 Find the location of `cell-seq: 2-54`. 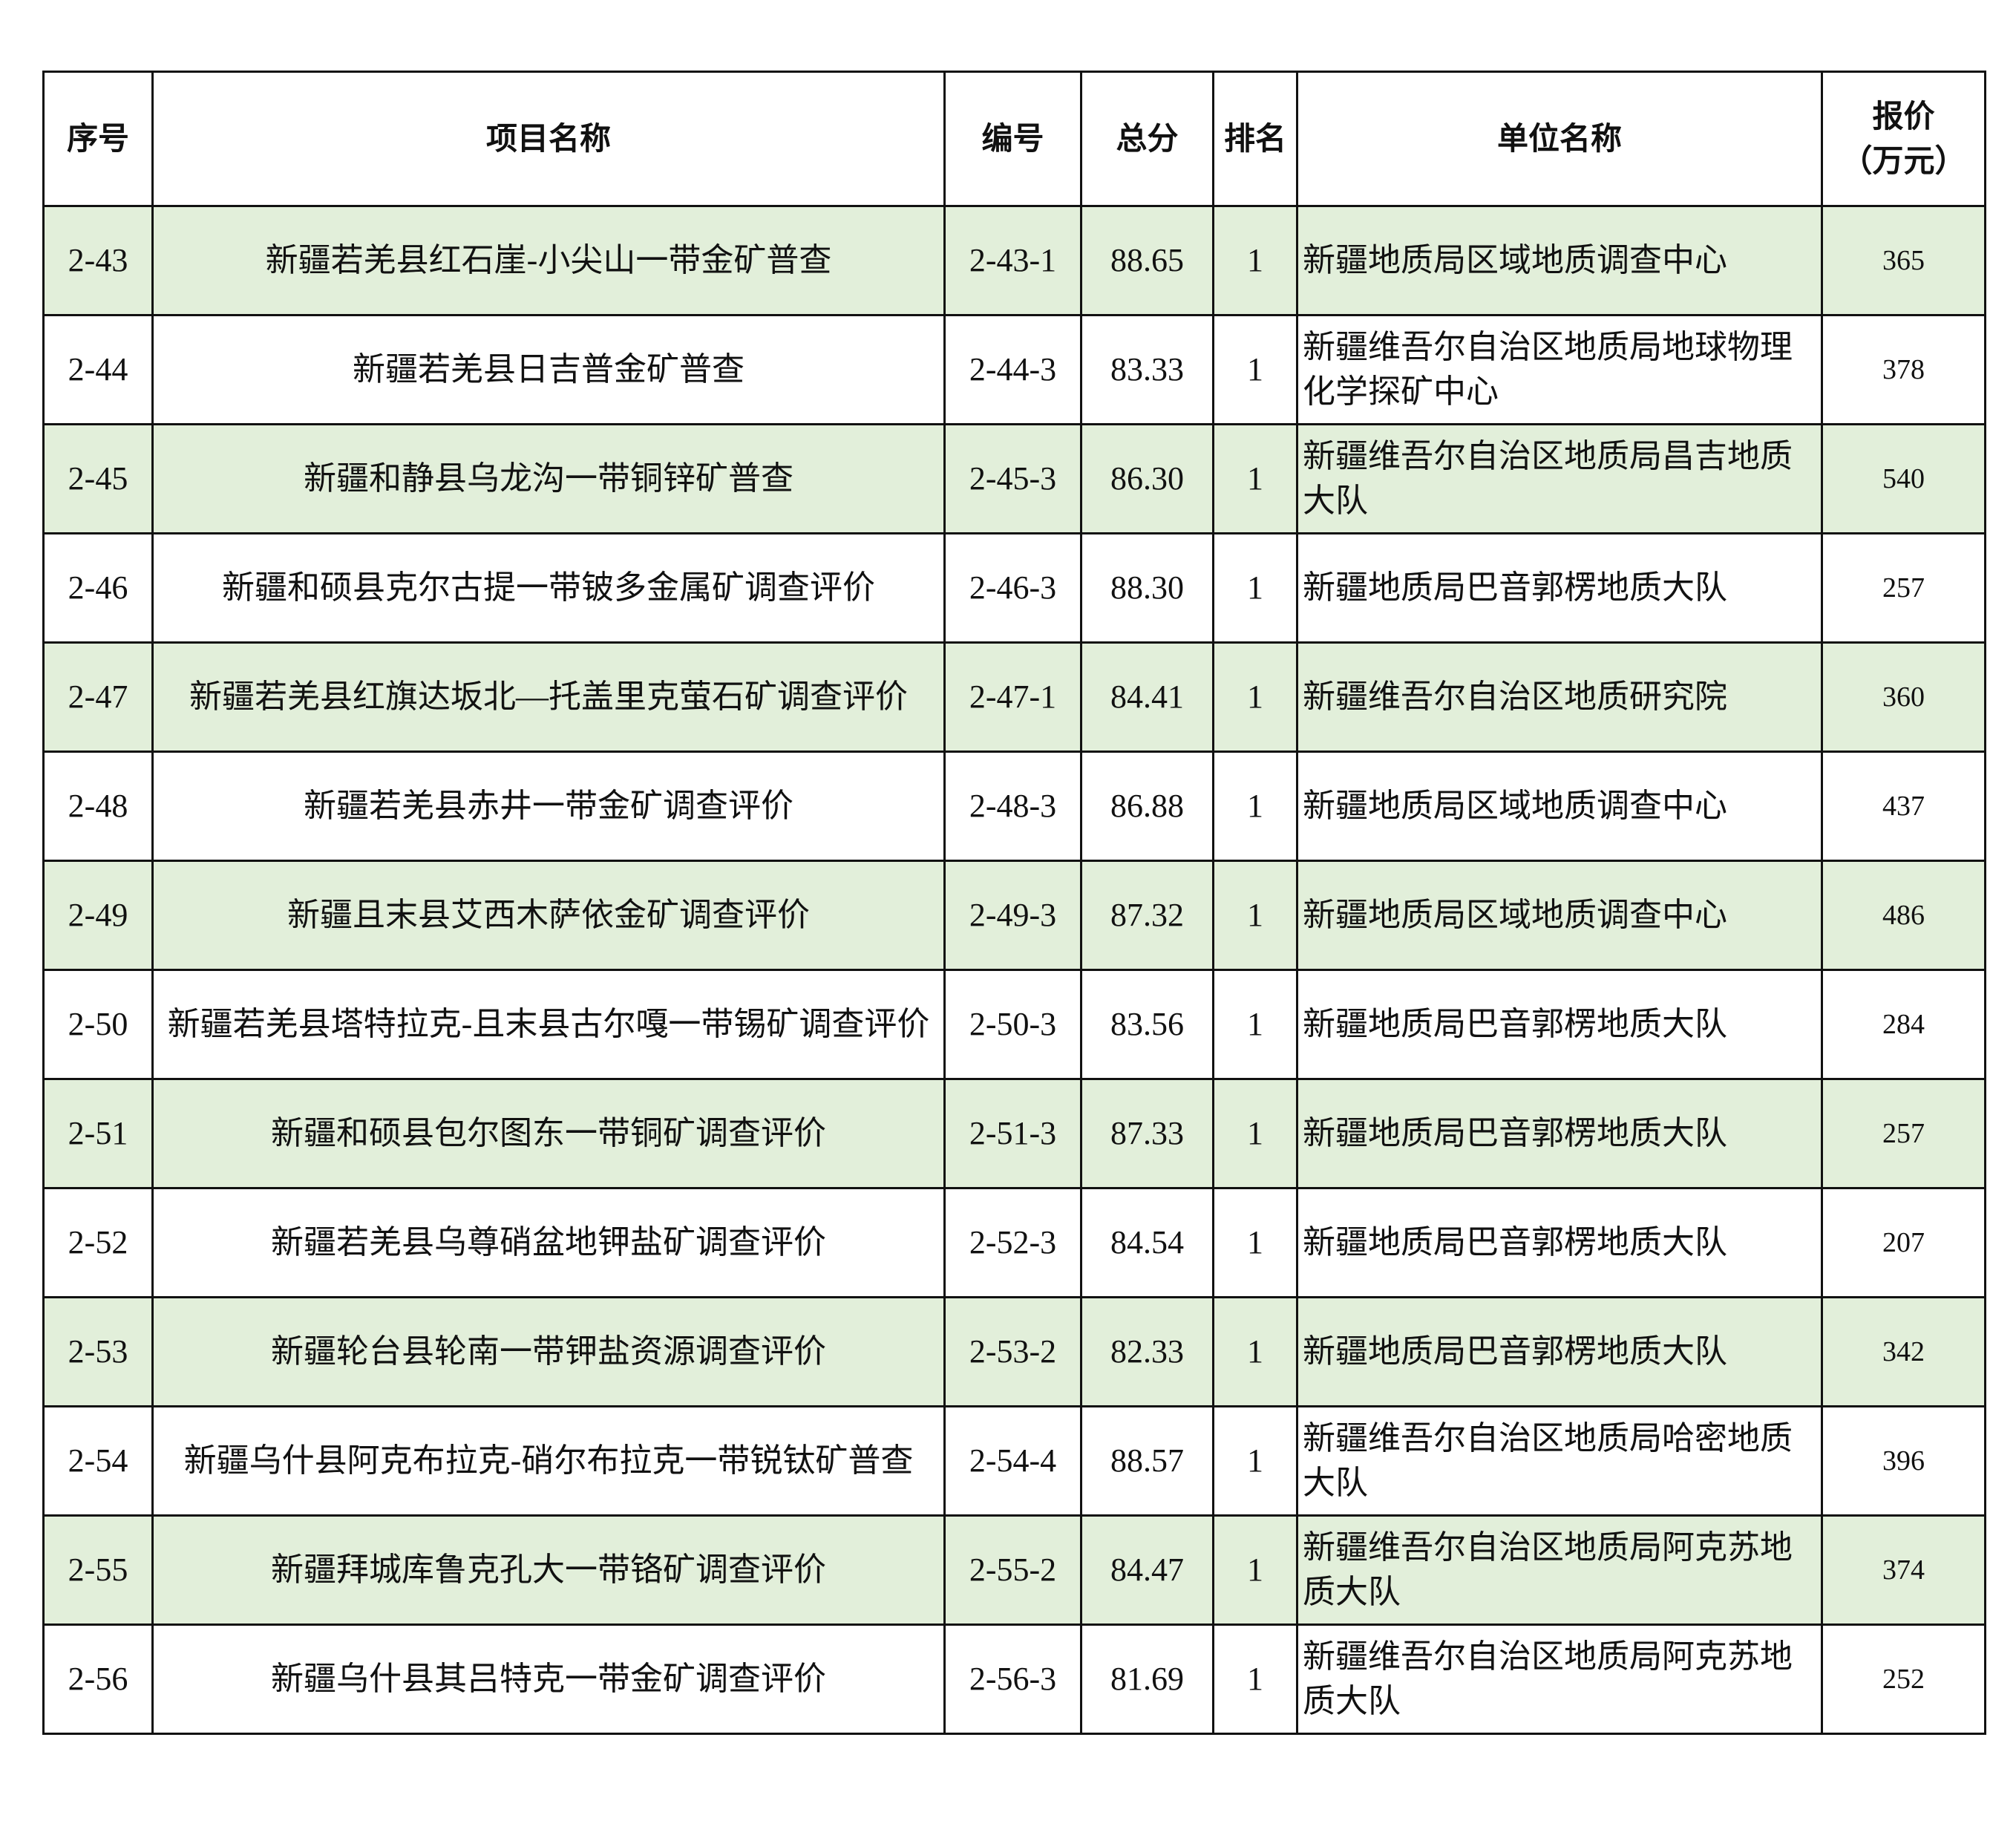

cell-seq: 2-54 is located at coordinates (98, 1461).